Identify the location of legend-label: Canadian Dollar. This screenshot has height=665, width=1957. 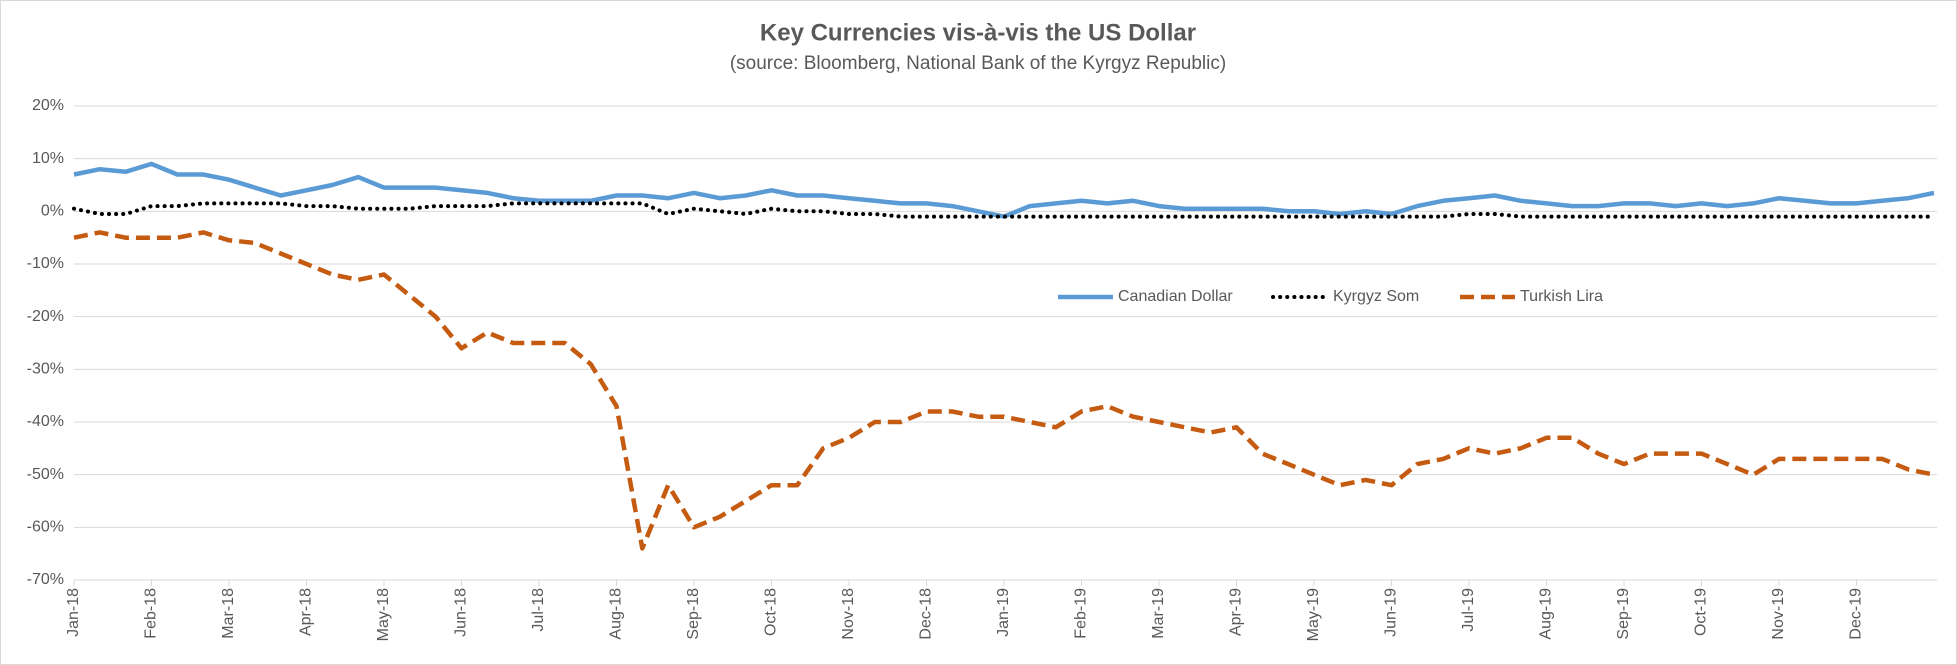
(1175, 296).